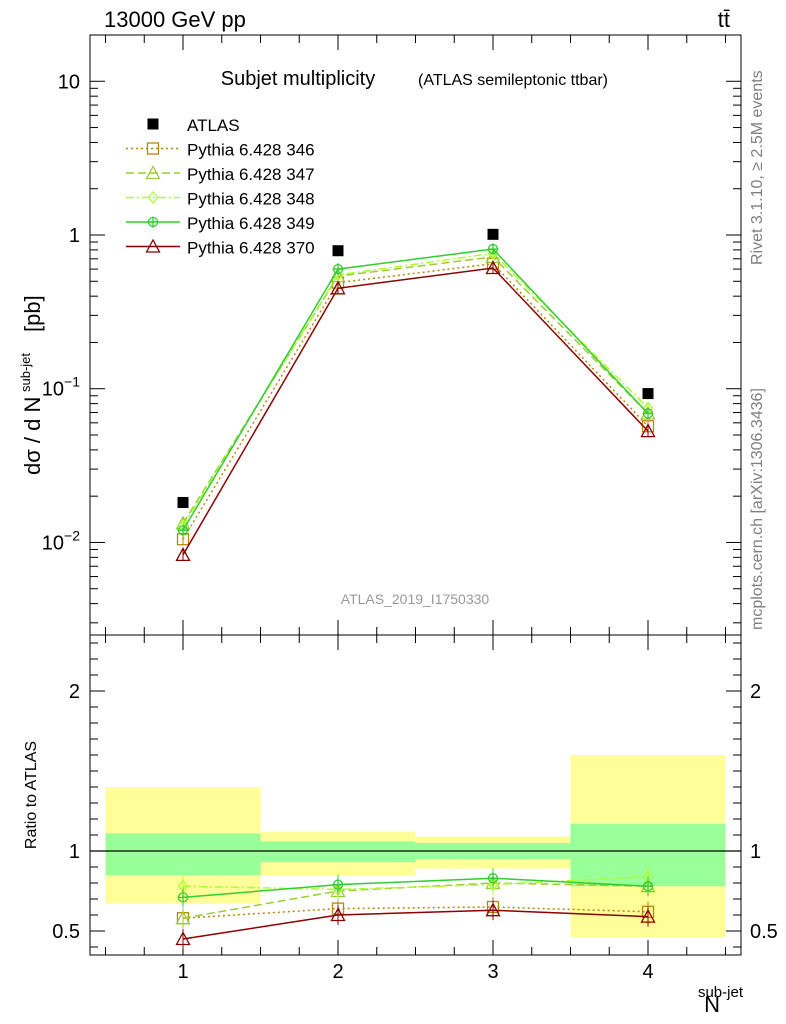 The width and height of the screenshot is (786, 1024). What do you see at coordinates (647, 972) in the screenshot?
I see `x-tick-label: 4` at bounding box center [647, 972].